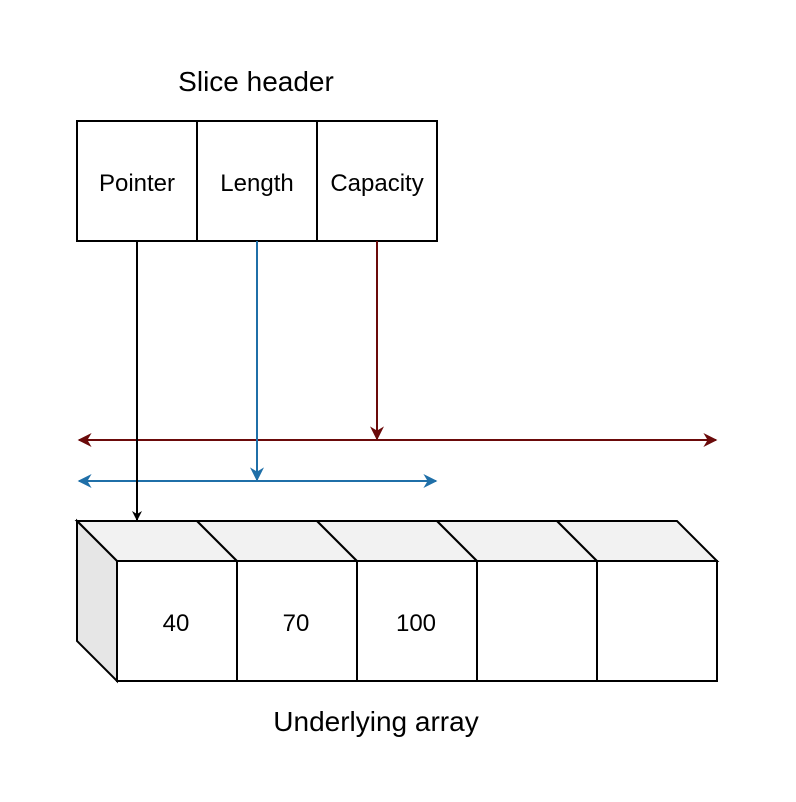  What do you see at coordinates (537, 621) in the screenshot?
I see `array-cell-3-box` at bounding box center [537, 621].